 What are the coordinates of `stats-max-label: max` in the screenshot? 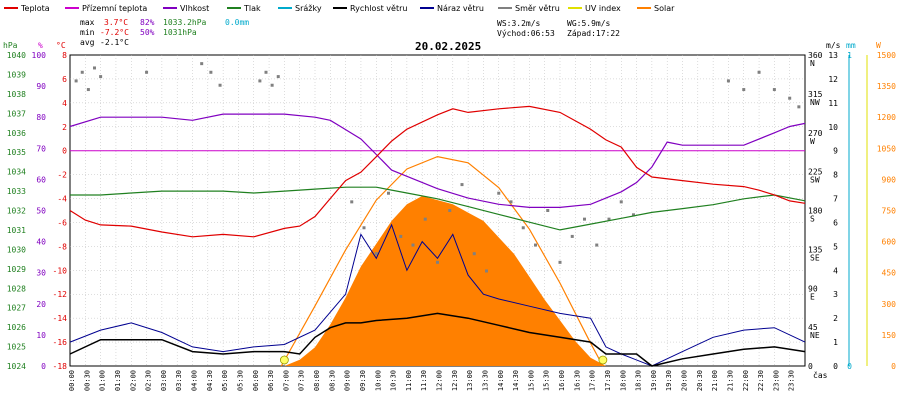 It's located at (87, 22).